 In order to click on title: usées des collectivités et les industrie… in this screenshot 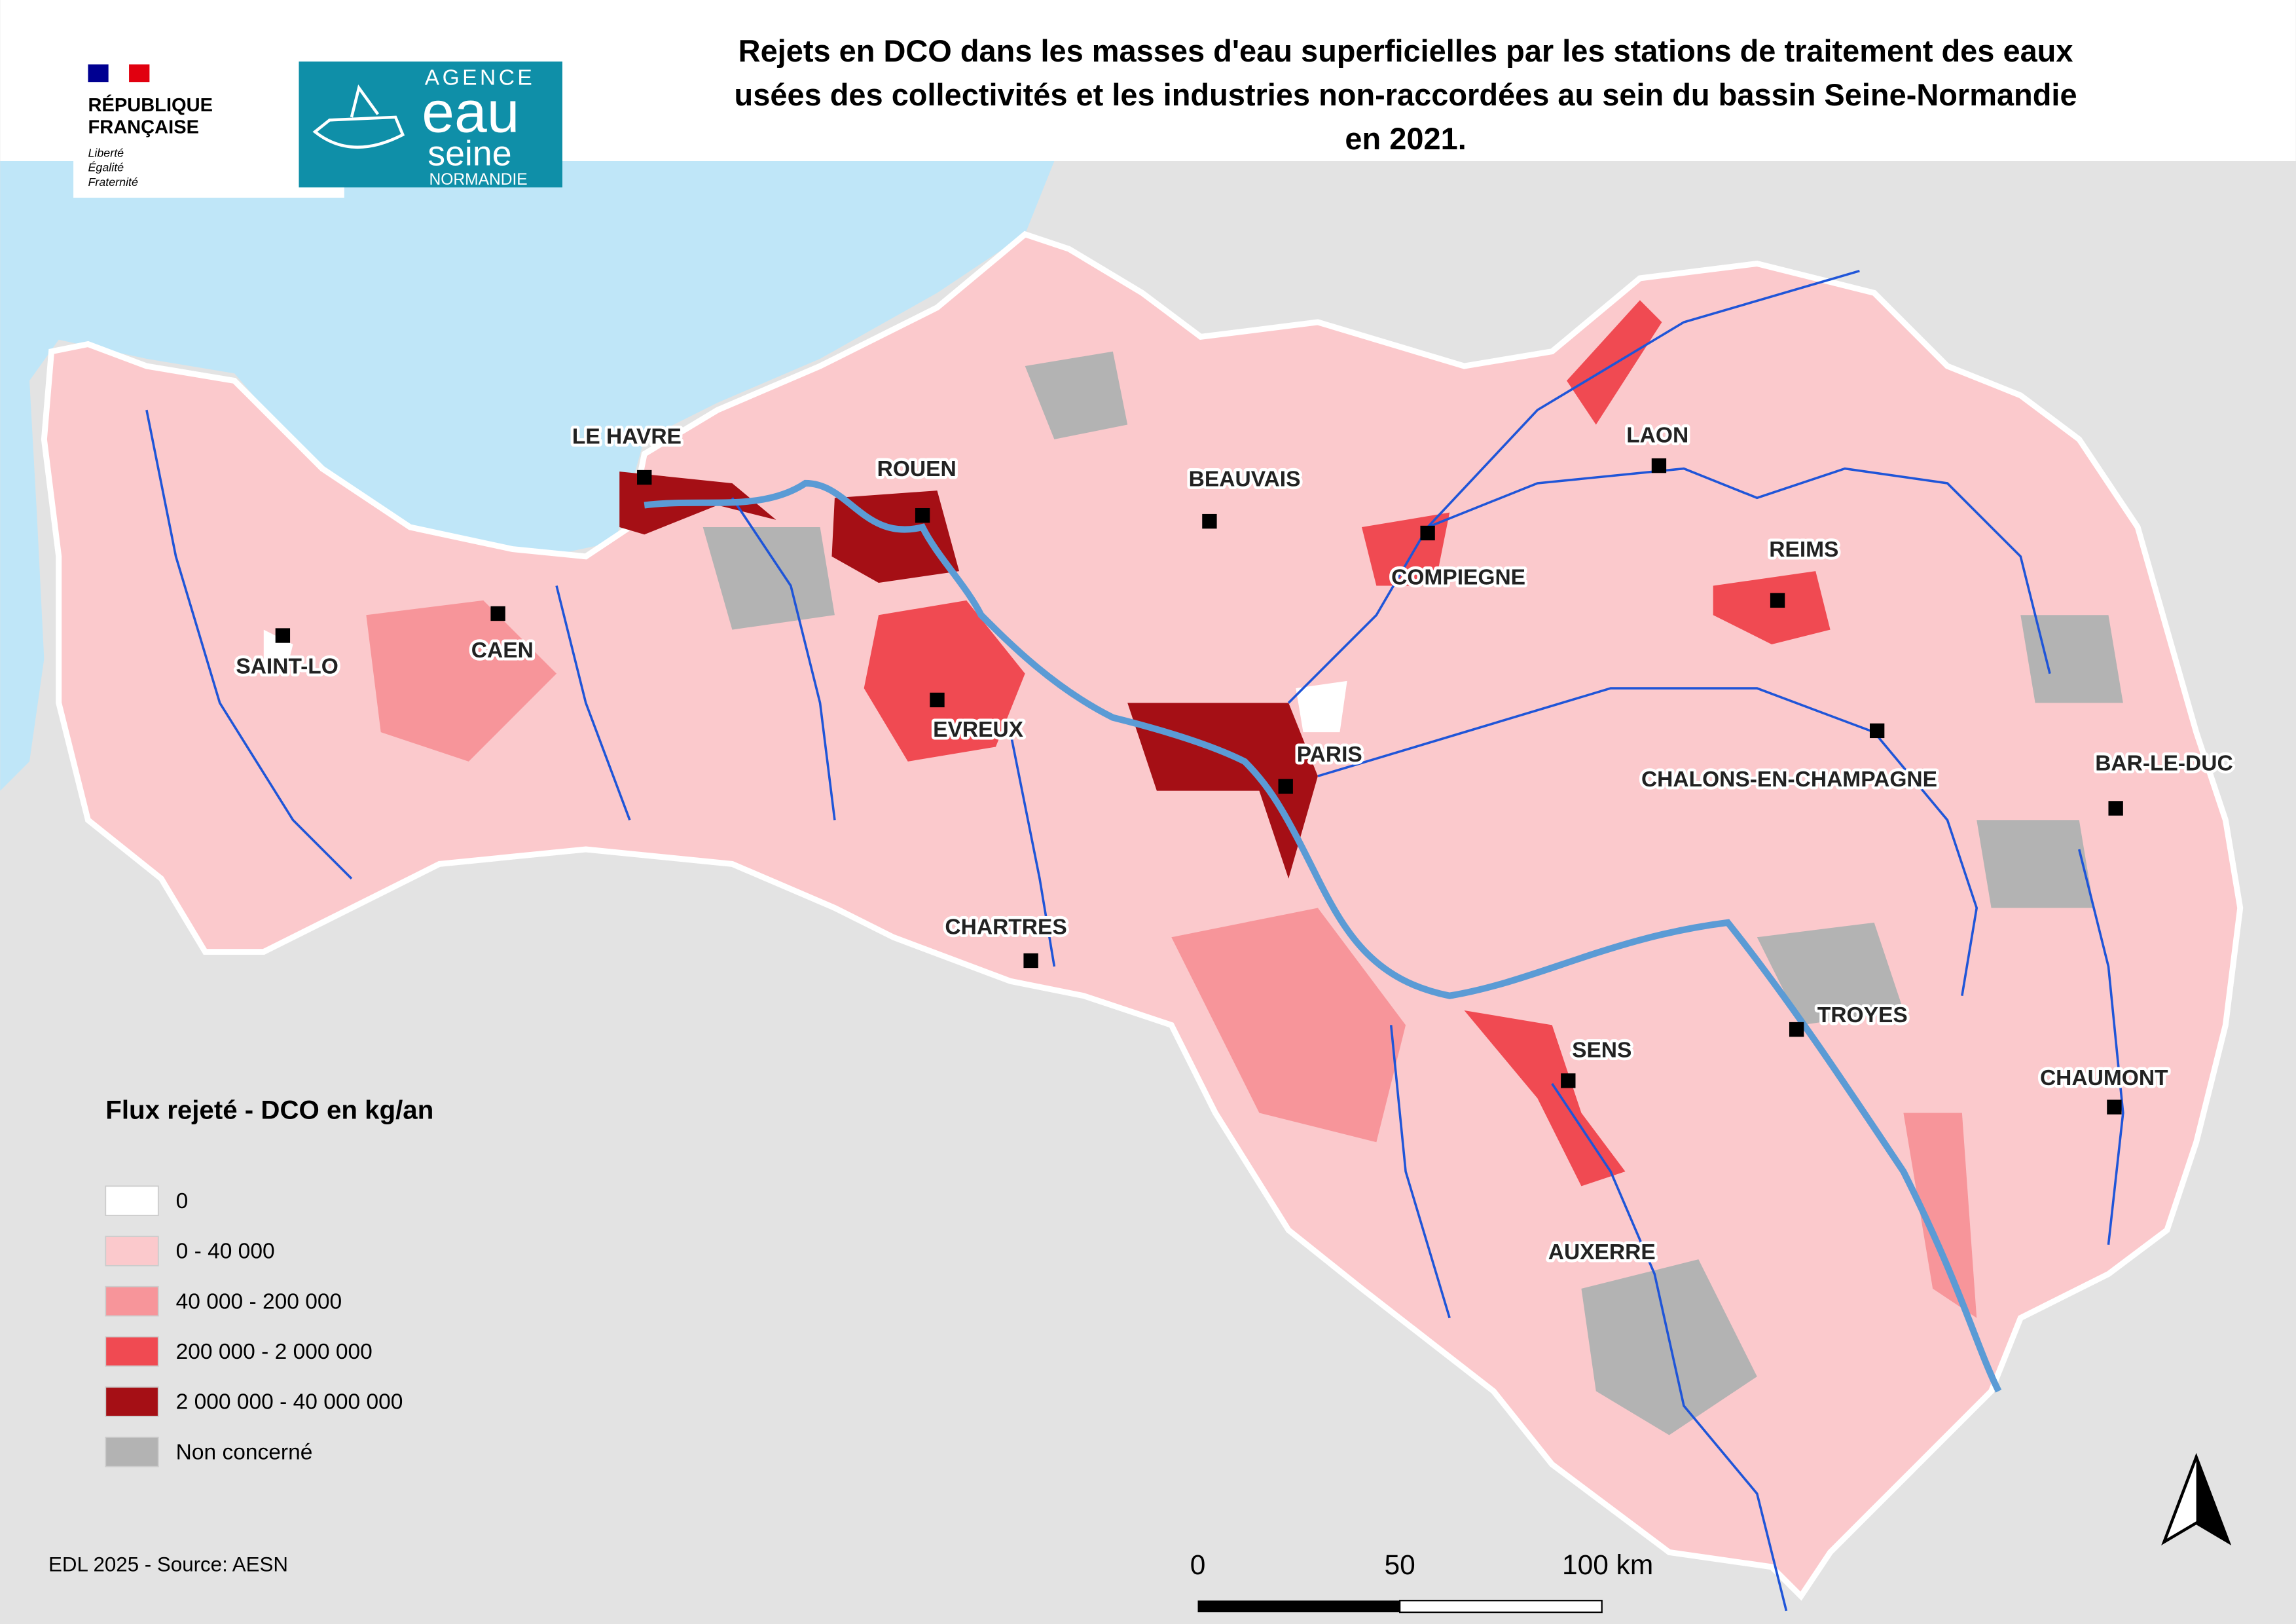, I will do `click(1406, 94)`.